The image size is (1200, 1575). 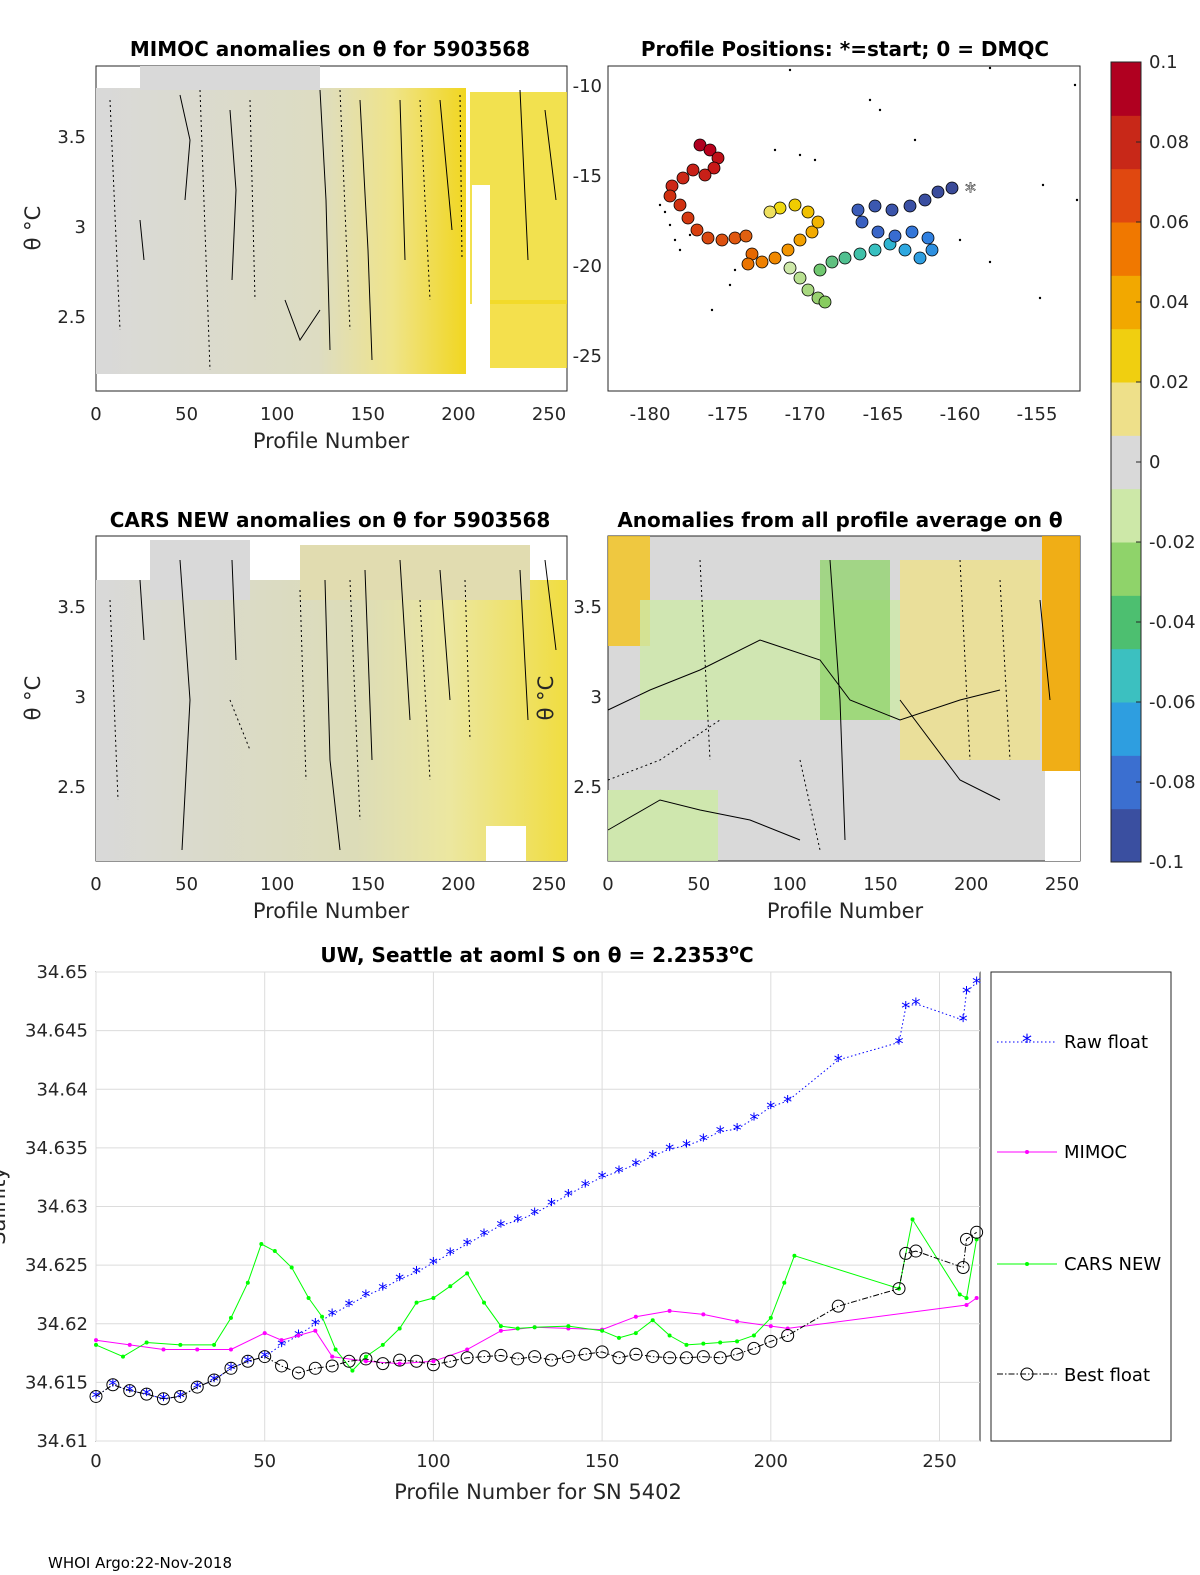 I want to click on colorbar-tick-label: -0.02, so click(x=1172, y=542).